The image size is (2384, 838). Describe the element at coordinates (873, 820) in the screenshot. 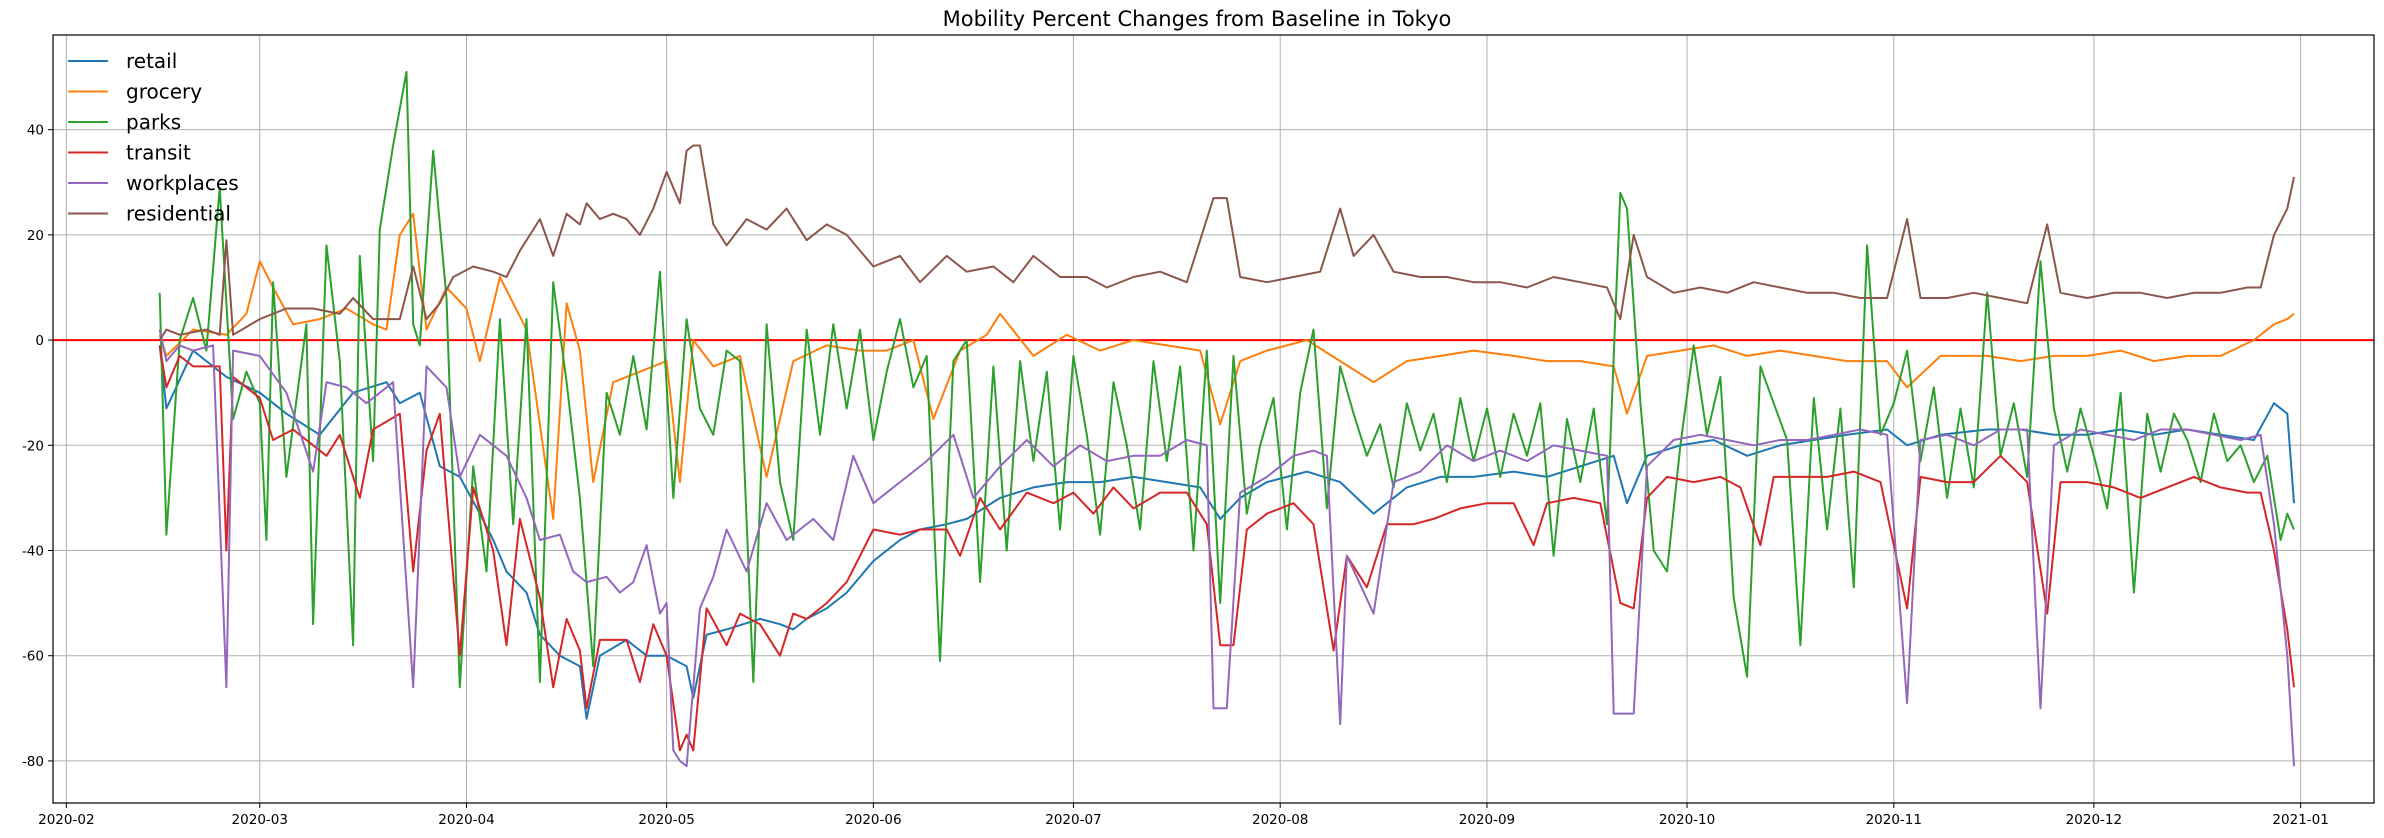

I see `x-tick-label: 2020-06` at that location.